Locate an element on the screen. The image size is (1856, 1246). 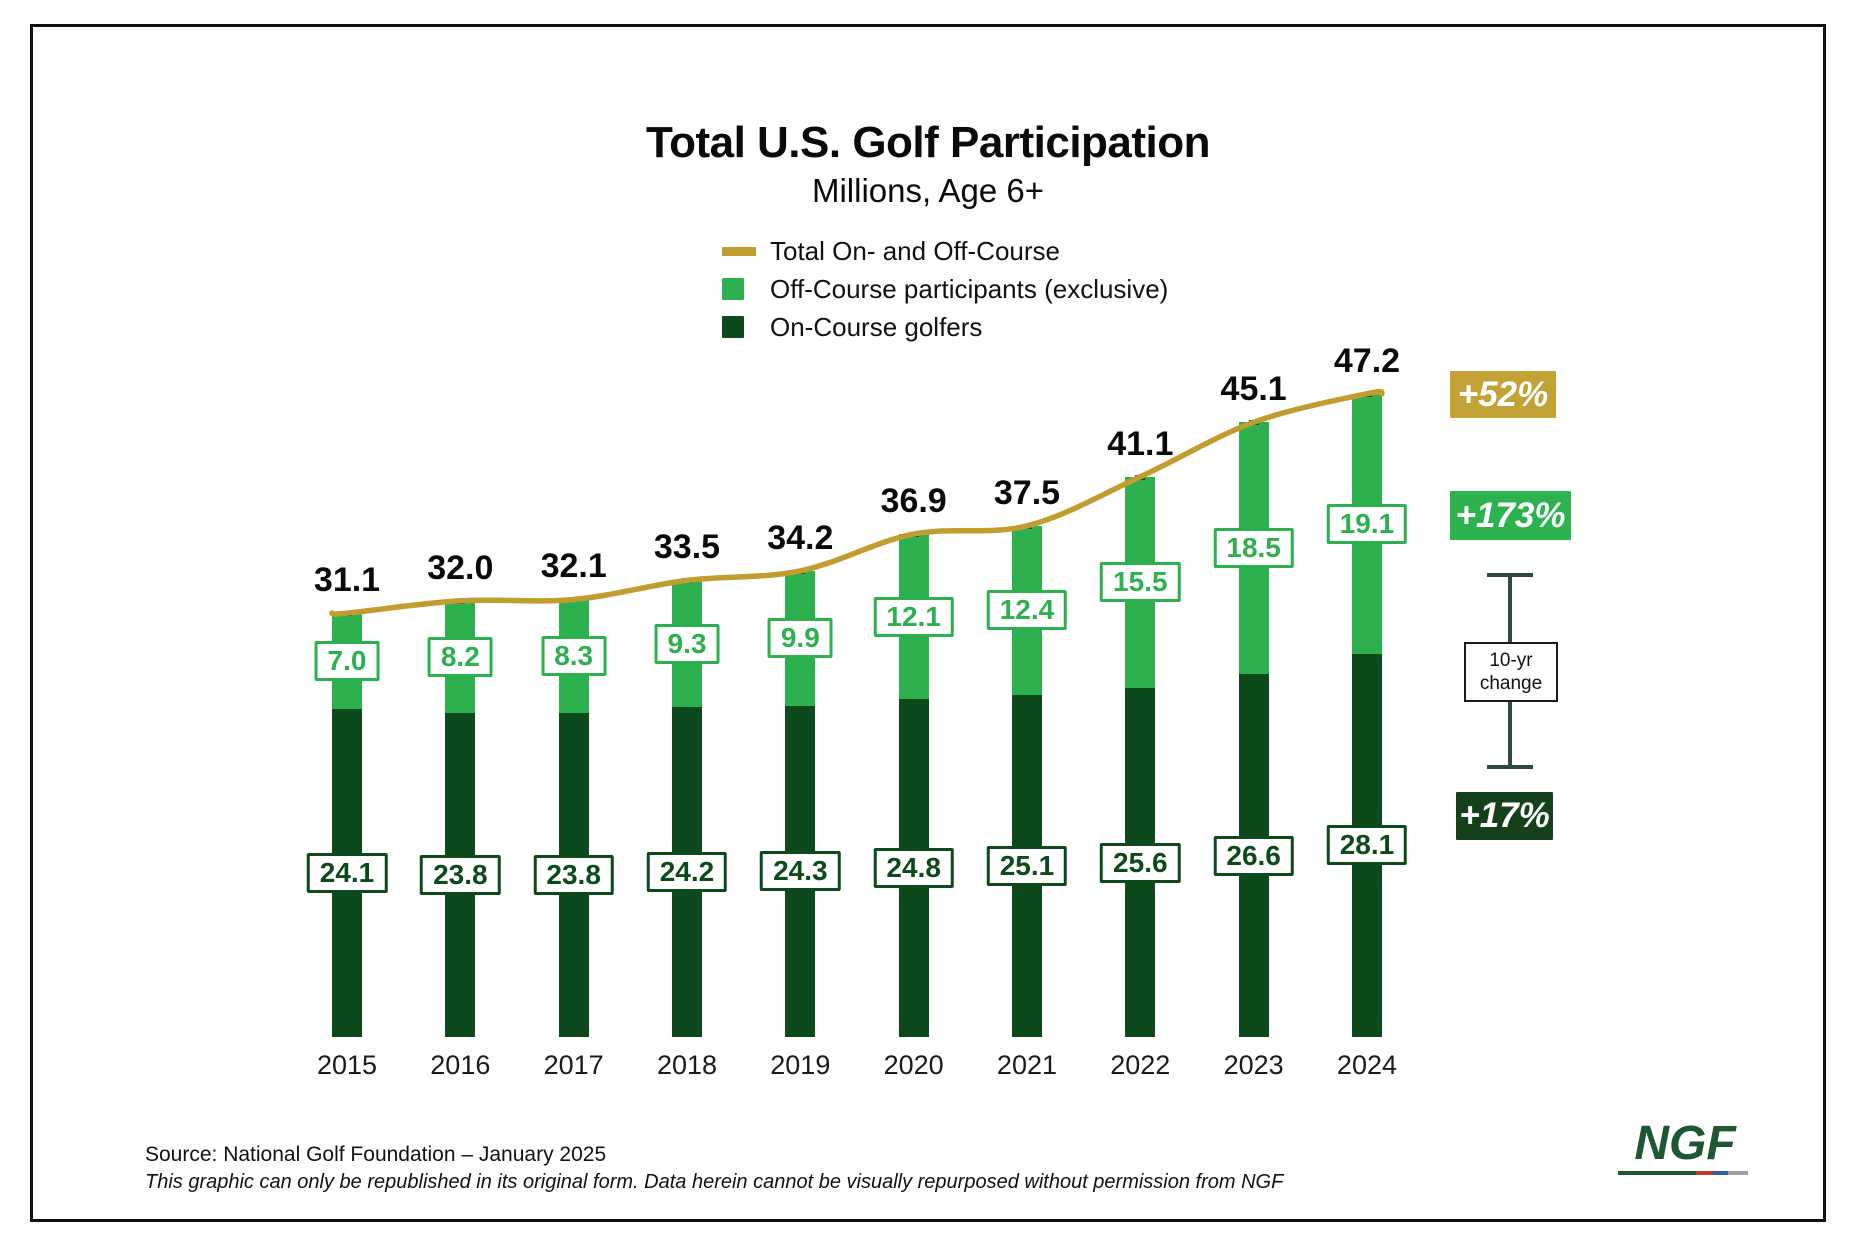
chart-subtitle: Millions, Age 6+ is located at coordinates (928, 190).